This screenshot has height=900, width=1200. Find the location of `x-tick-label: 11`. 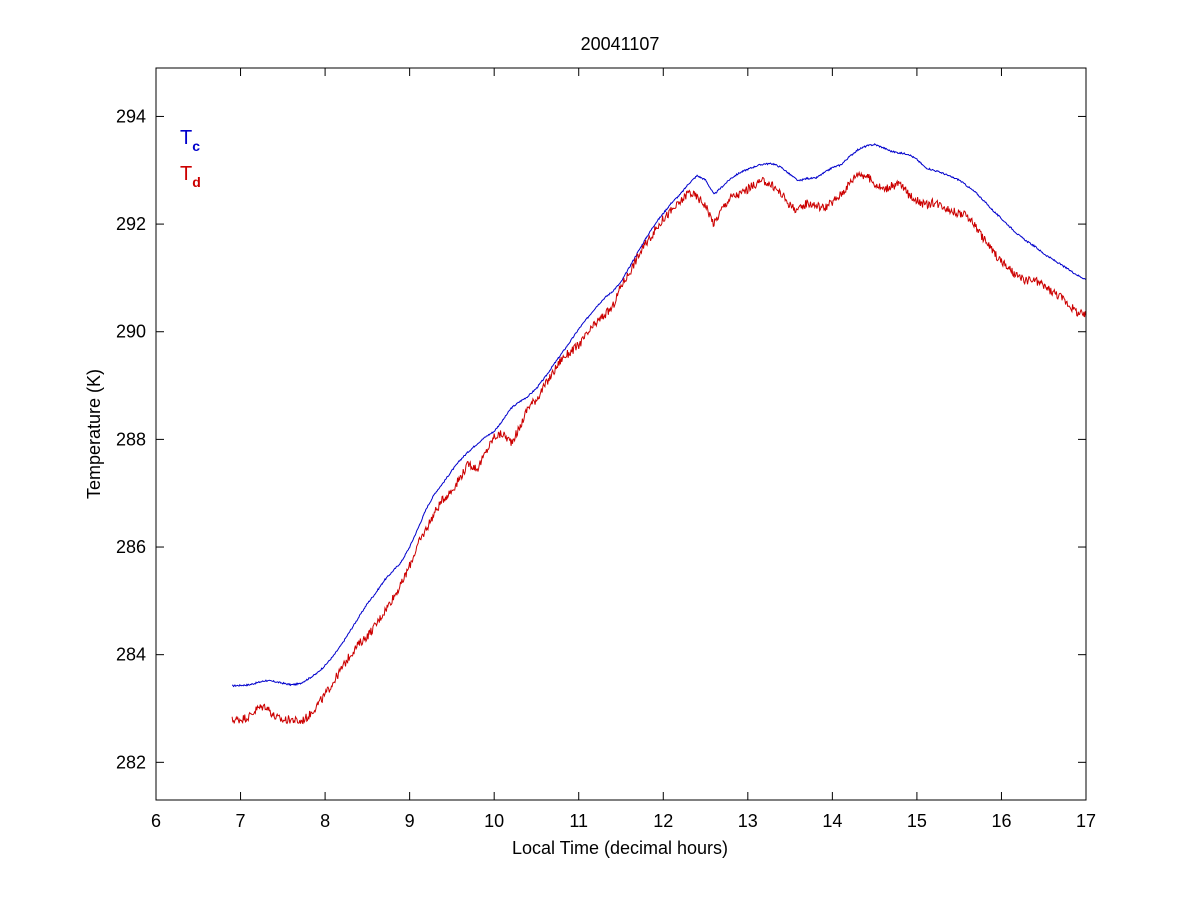

x-tick-label: 11 is located at coordinates (578, 821).